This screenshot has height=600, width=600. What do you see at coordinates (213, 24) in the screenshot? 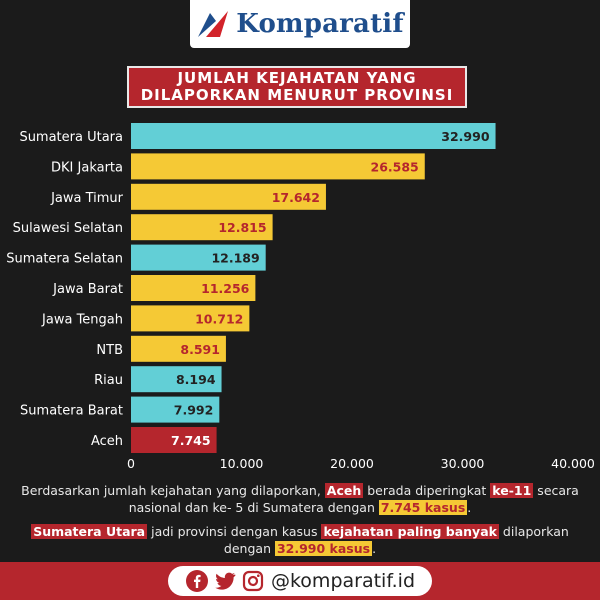
I see `komparatif-logo-icon` at bounding box center [213, 24].